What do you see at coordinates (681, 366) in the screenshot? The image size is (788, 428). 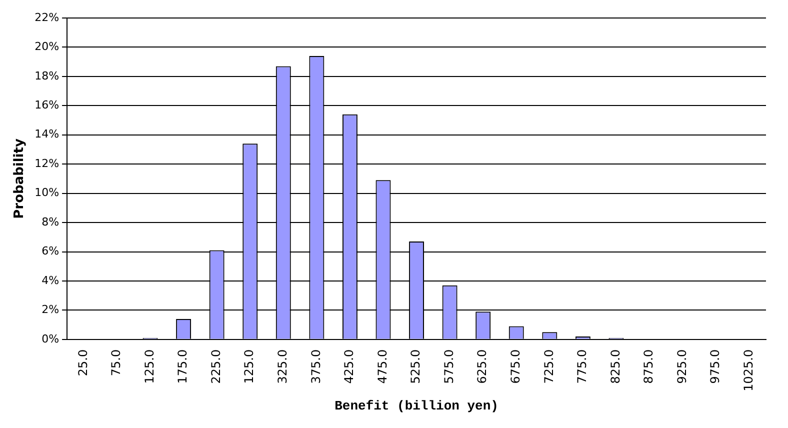 I see `x-tick-label: 925.0` at bounding box center [681, 366].